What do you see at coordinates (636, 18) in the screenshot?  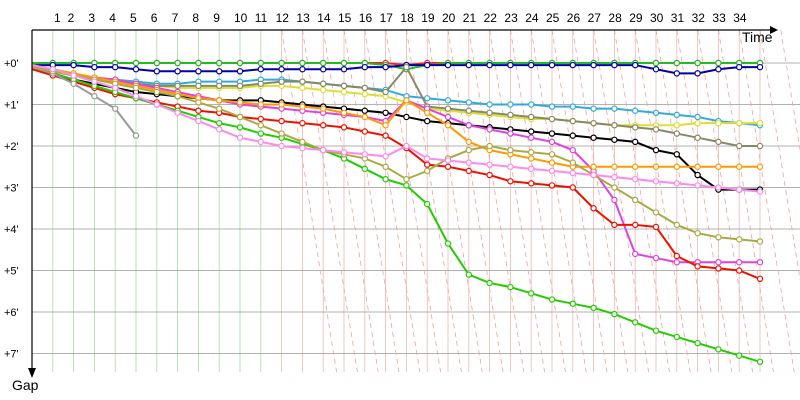 I see `x-tick-label: 29` at bounding box center [636, 18].